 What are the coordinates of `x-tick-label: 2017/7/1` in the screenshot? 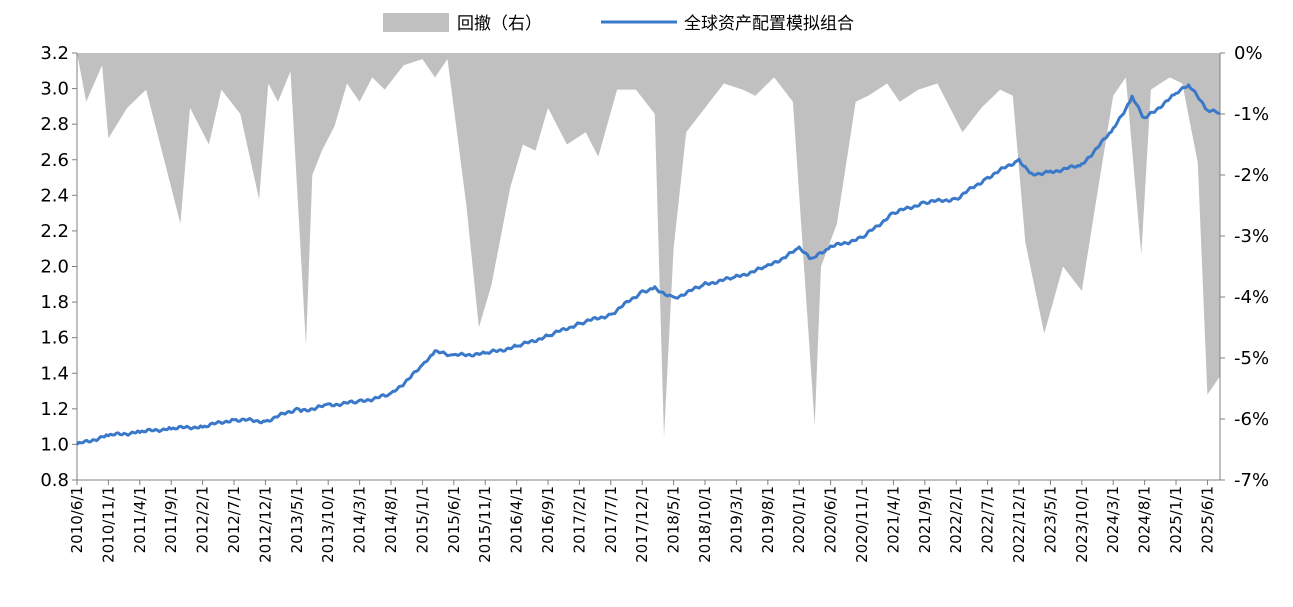 It's located at (611, 519).